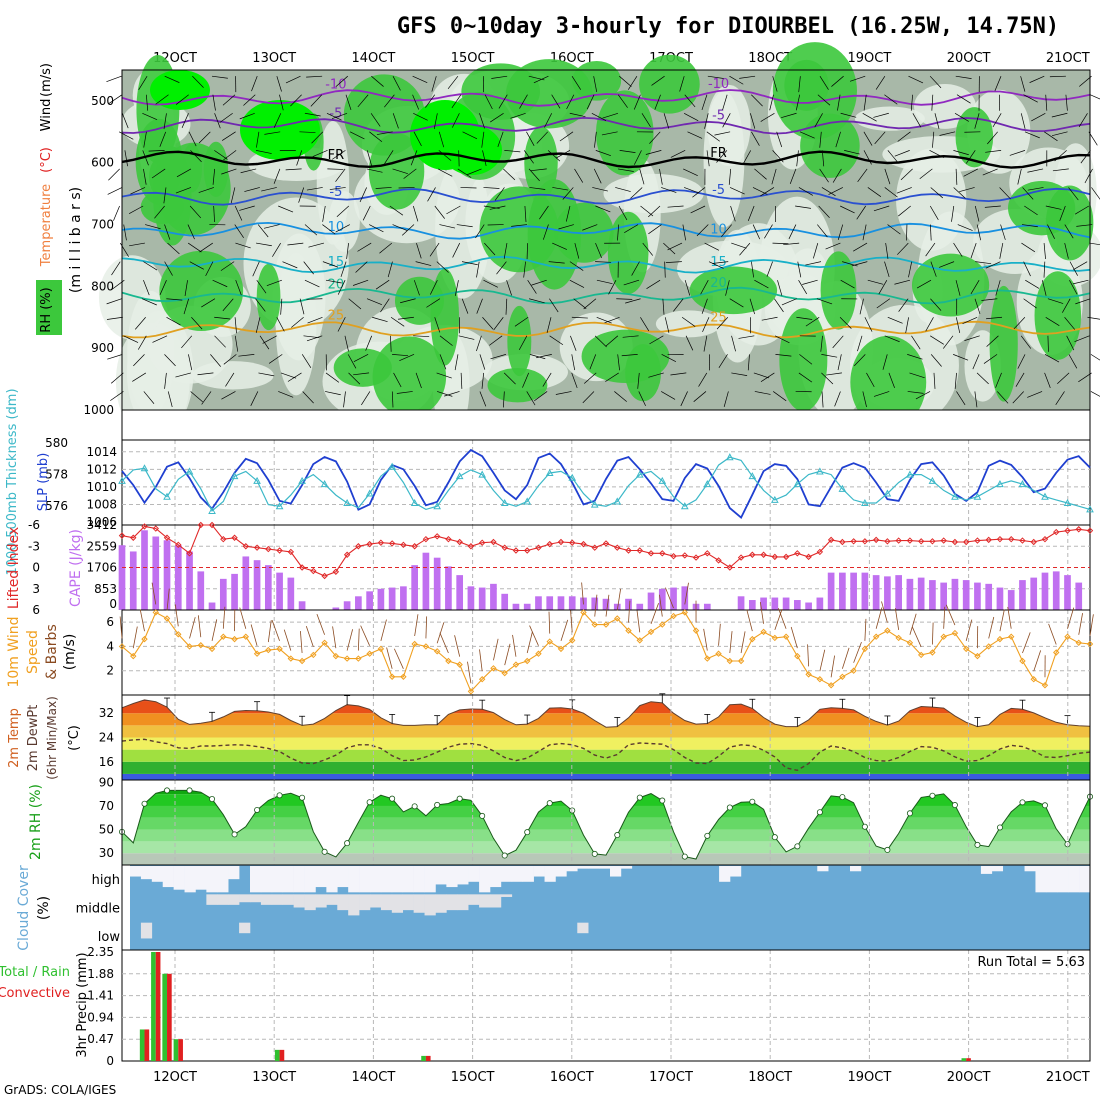 Image resolution: width=1100 pixels, height=1100 pixels. I want to click on axis-label: (6hr Min/Max), so click(52, 738).